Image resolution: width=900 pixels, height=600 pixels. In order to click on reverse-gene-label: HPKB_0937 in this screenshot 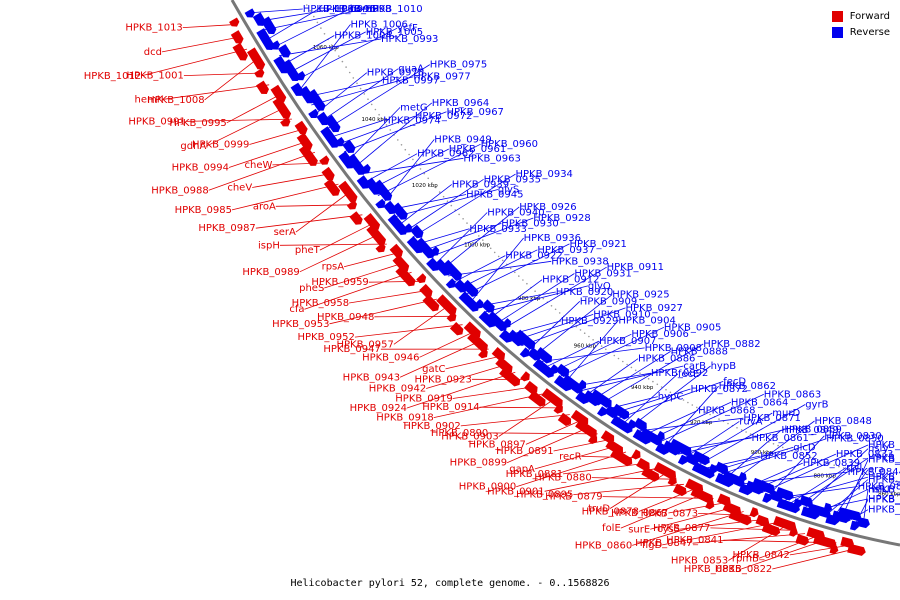, I will do `click(565, 250)`.